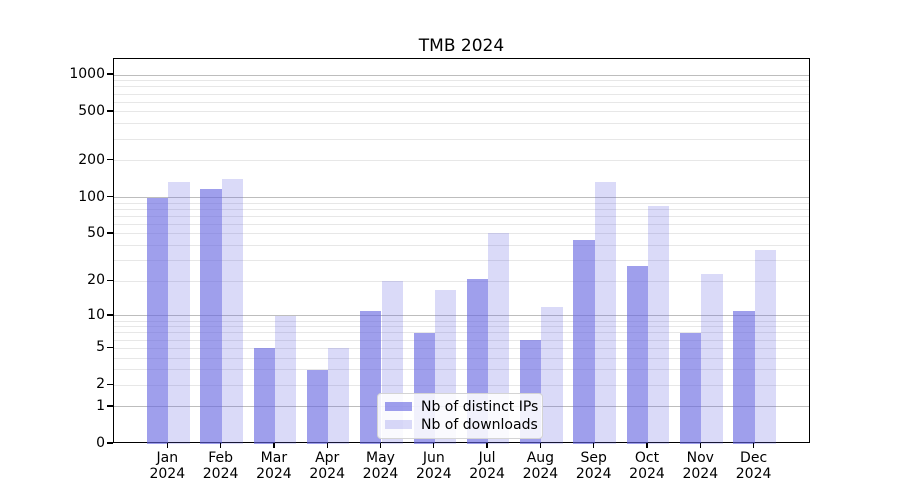  What do you see at coordinates (499, 338) in the screenshot?
I see `bar-nb-of-downloads-jul-2024` at bounding box center [499, 338].